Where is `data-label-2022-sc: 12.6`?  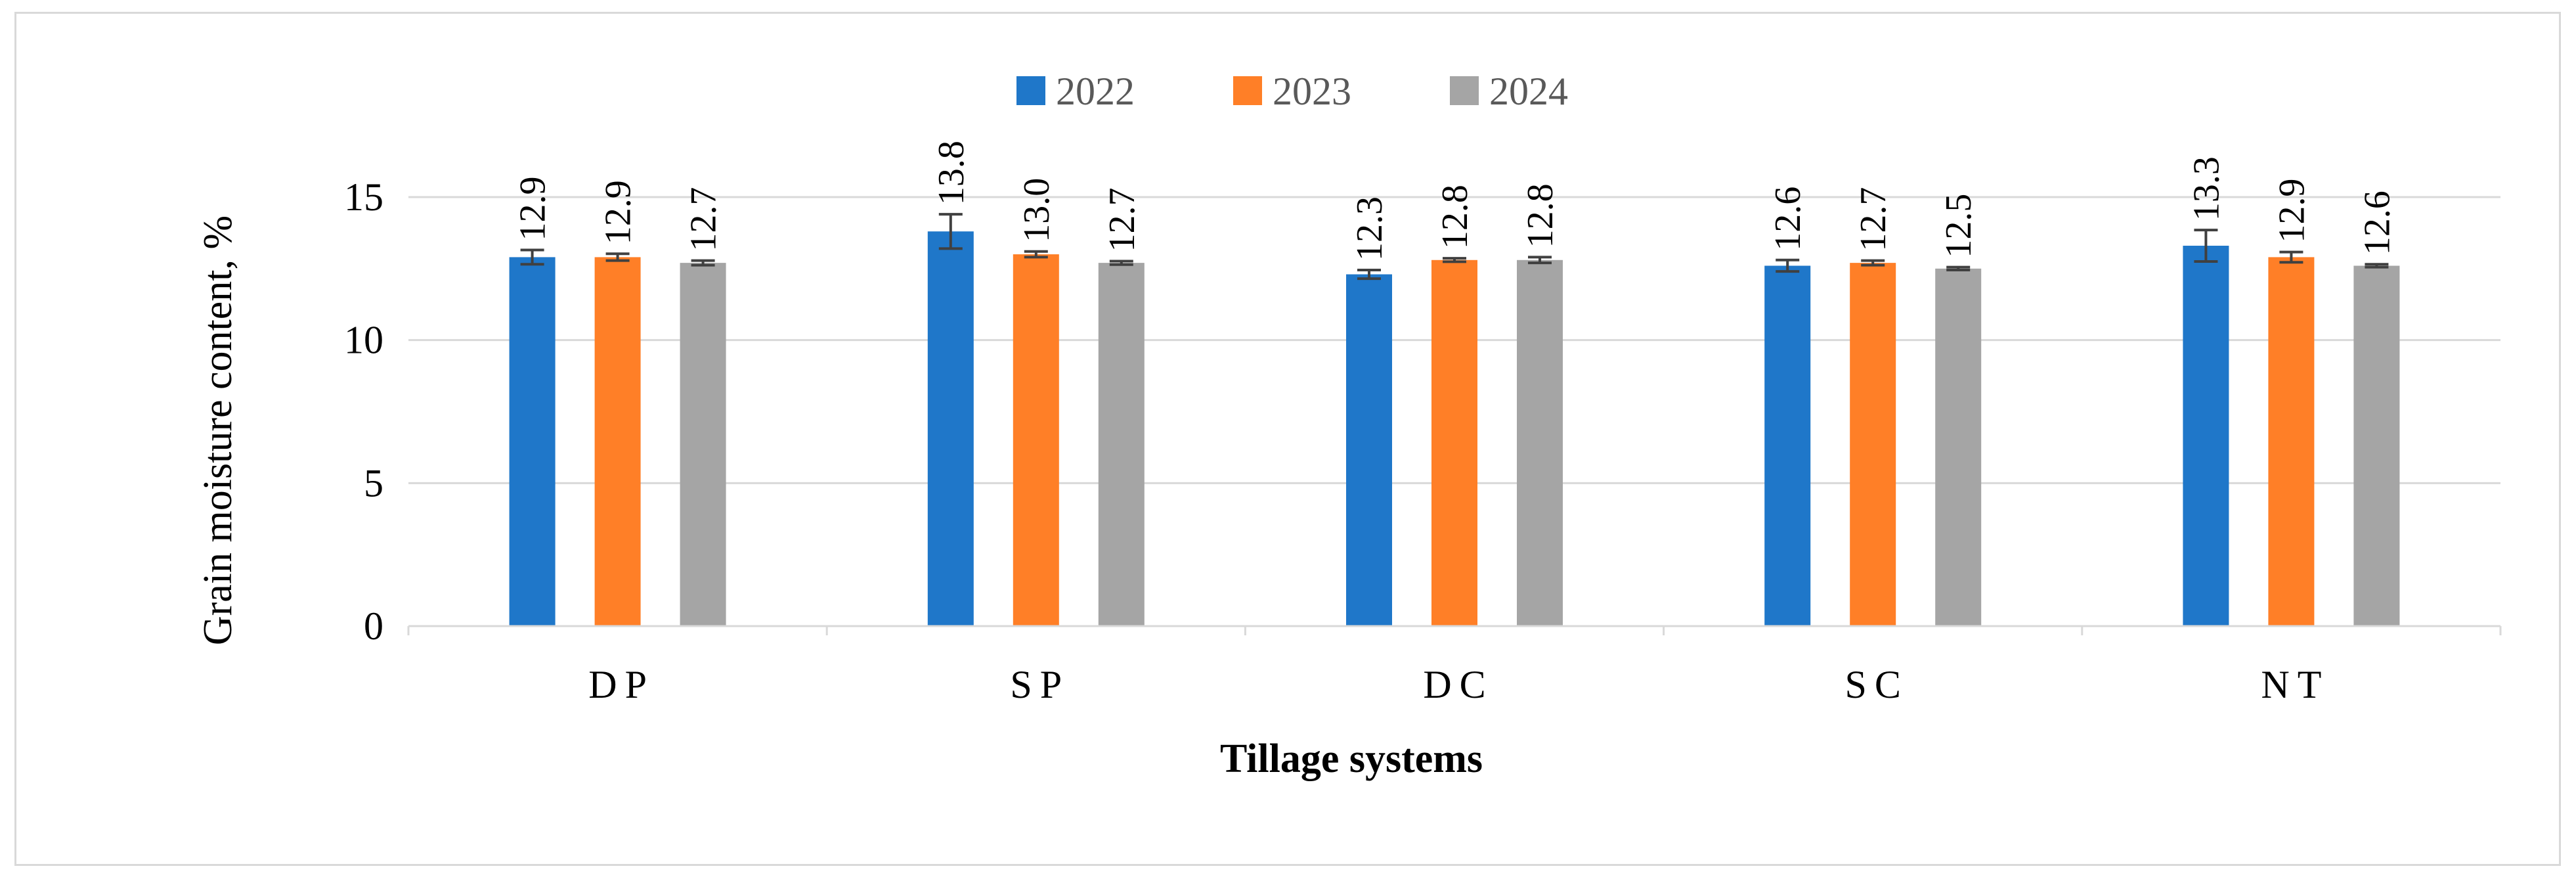 data-label-2022-sc: 12.6 is located at coordinates (1788, 219).